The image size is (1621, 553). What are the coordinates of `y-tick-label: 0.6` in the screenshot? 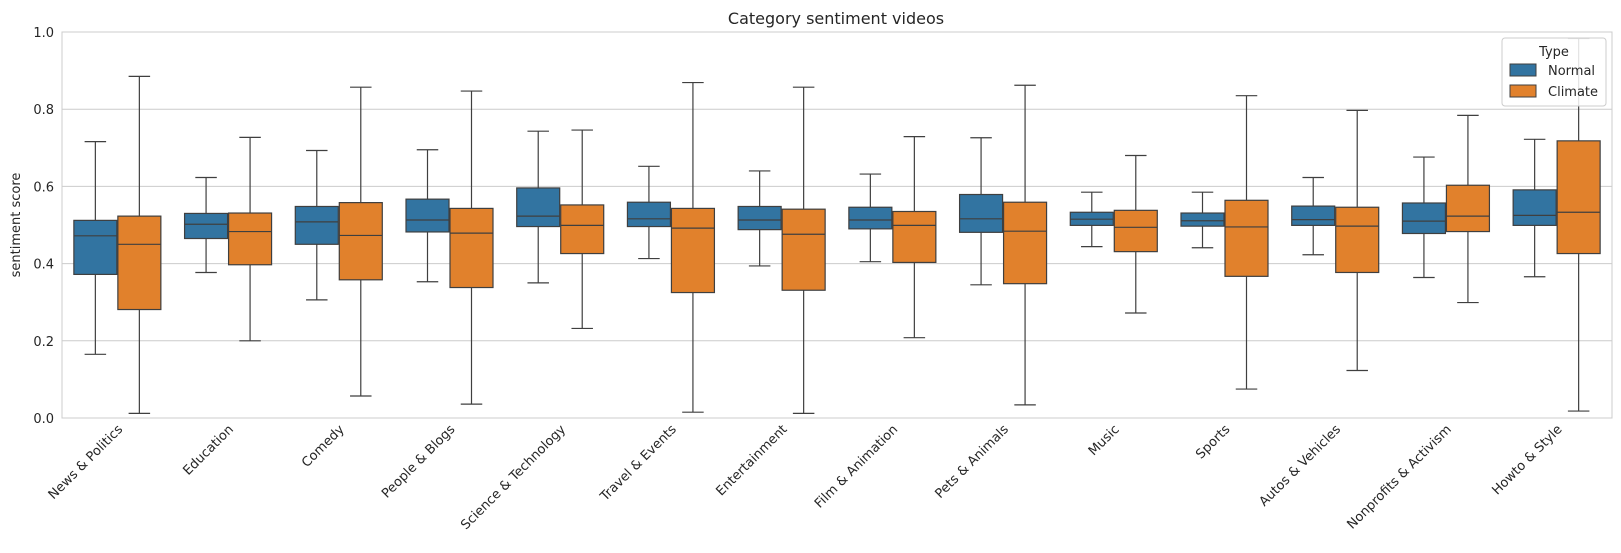 It's located at (43, 187).